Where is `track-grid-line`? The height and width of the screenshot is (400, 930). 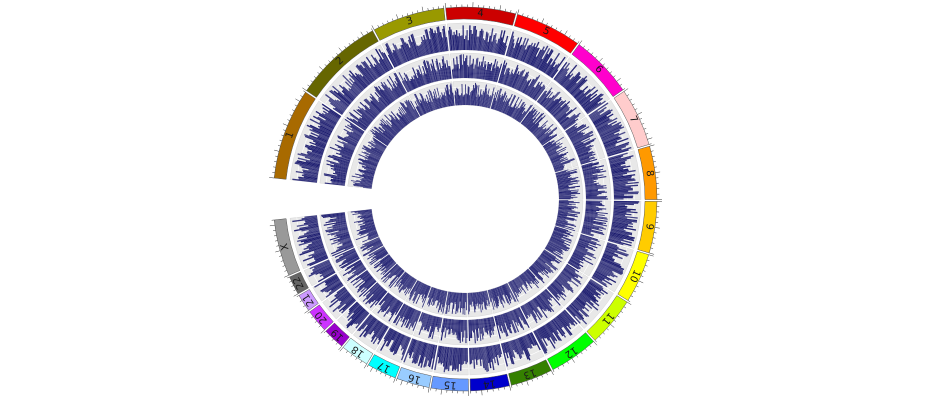
track-grid-line is located at coordinates (538, 49).